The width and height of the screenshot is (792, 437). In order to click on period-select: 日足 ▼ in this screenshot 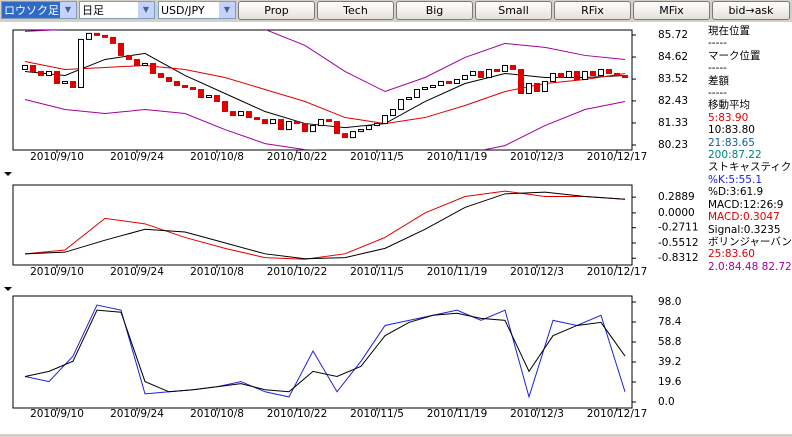, I will do `click(117, 10)`.